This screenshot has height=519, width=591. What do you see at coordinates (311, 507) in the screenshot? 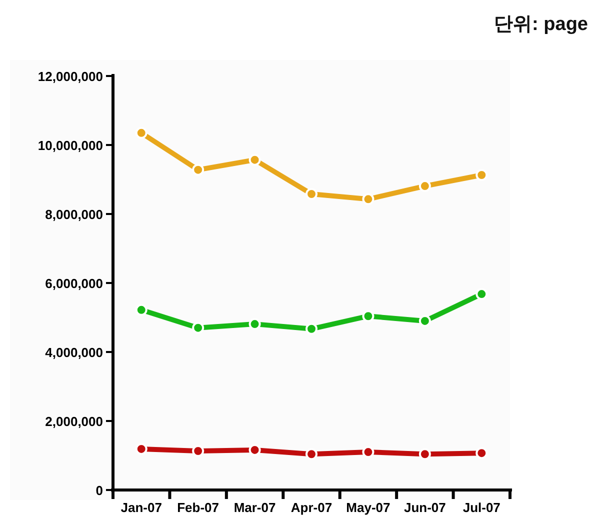
I see `x-tick-label: Apr-07` at bounding box center [311, 507].